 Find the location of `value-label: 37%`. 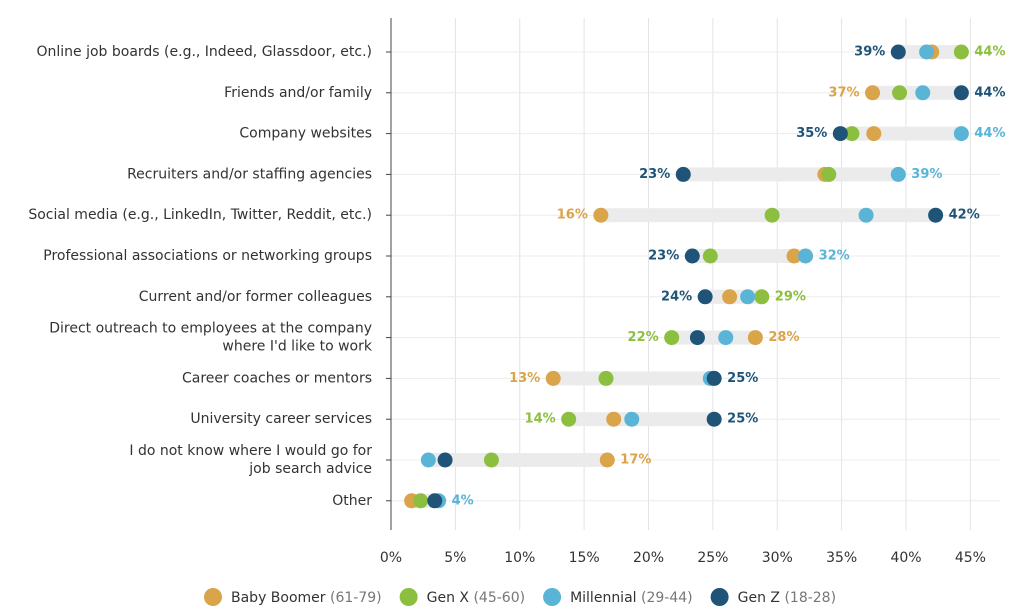

value-label: 37% is located at coordinates (843, 92).